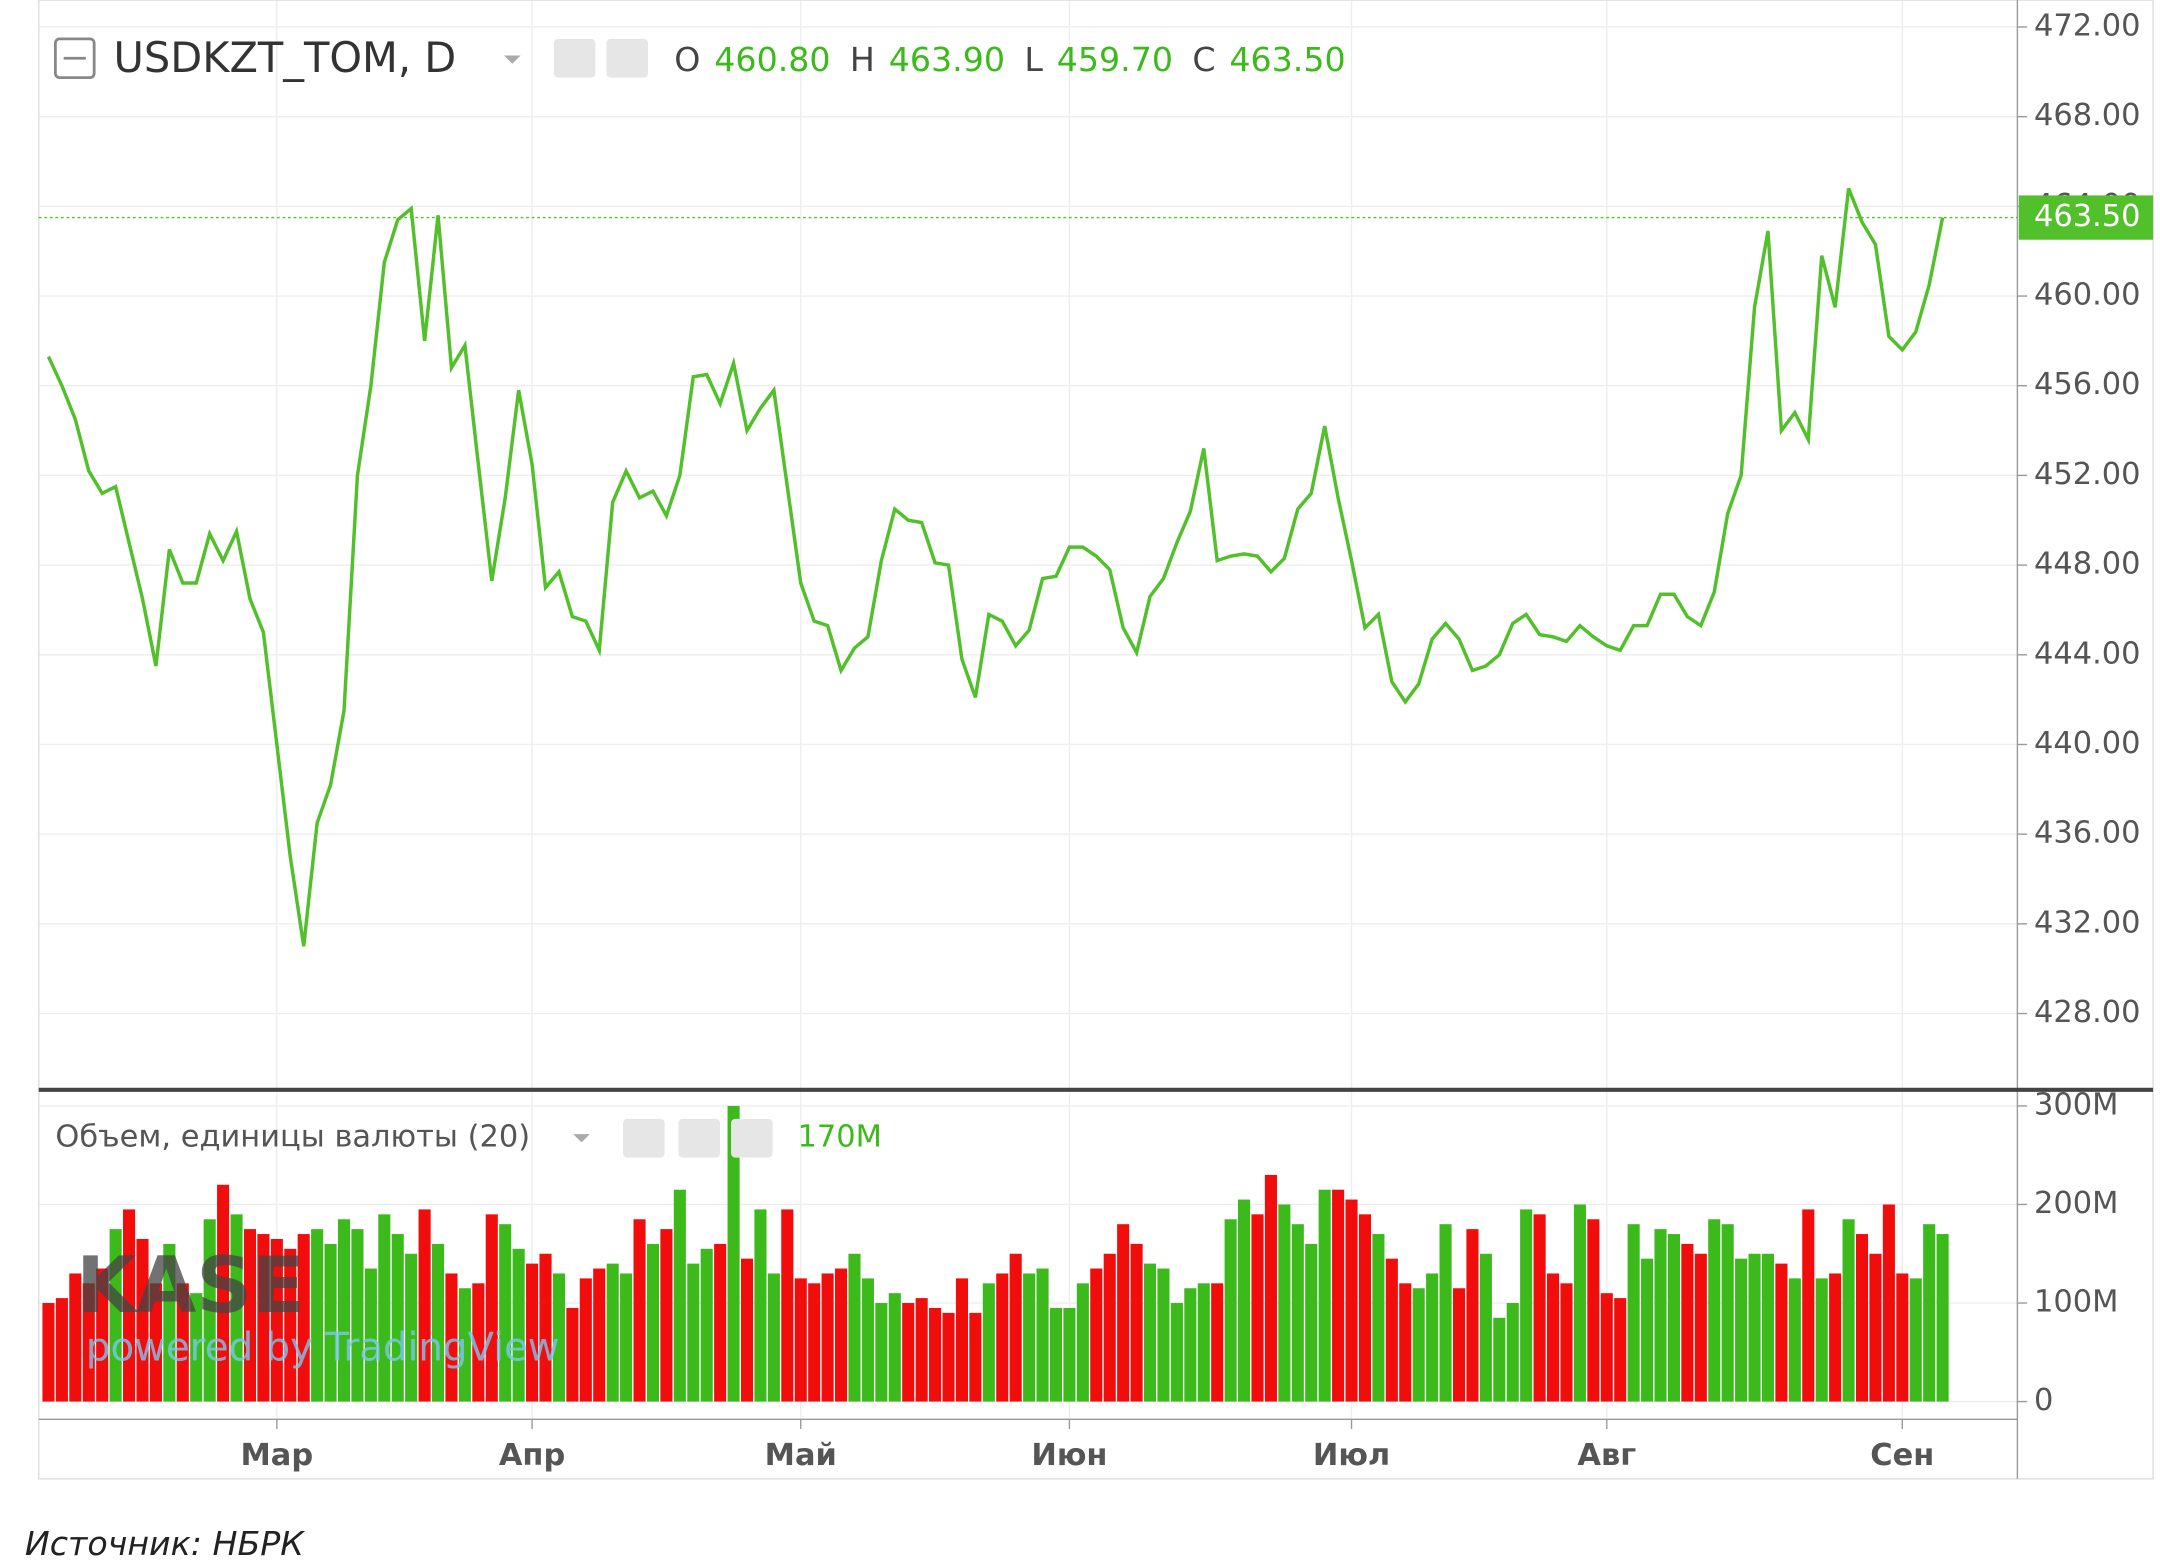 This screenshot has height=1562, width=2160. I want to click on ohlc-value: 463.90, so click(947, 59).